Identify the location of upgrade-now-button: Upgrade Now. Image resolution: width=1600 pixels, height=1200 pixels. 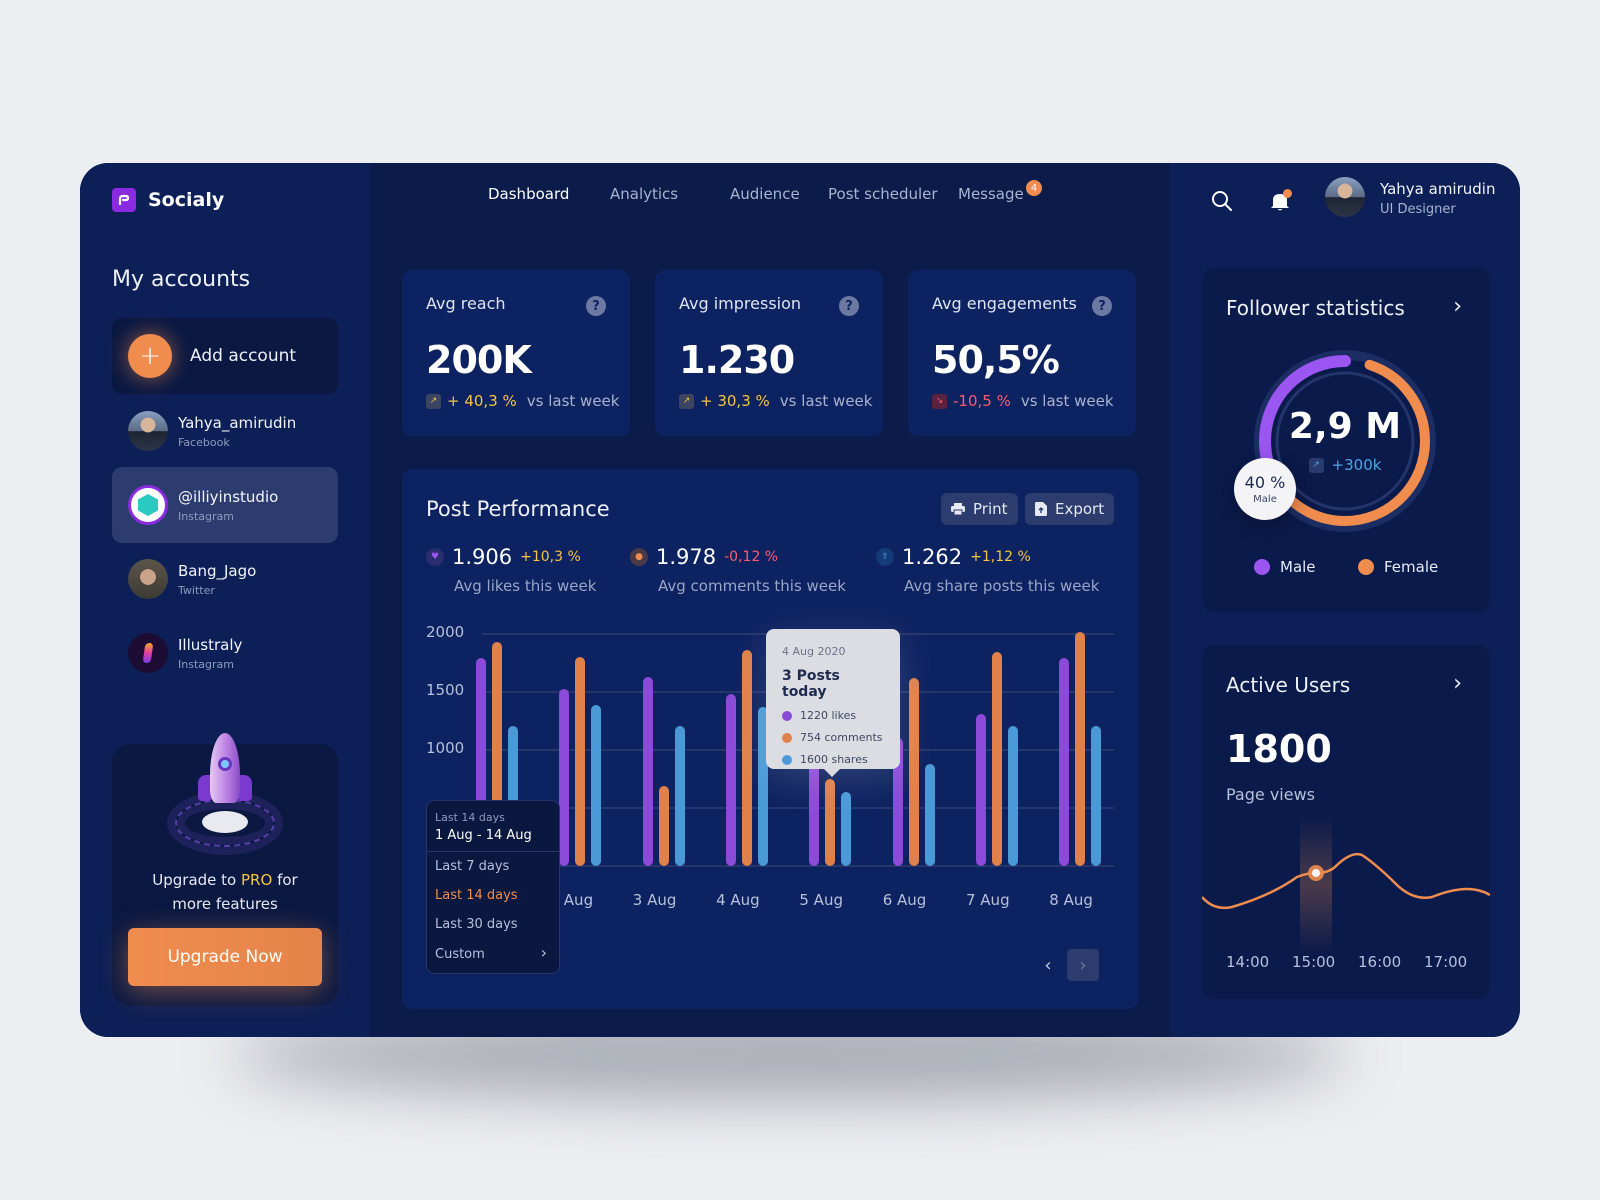
(225, 957).